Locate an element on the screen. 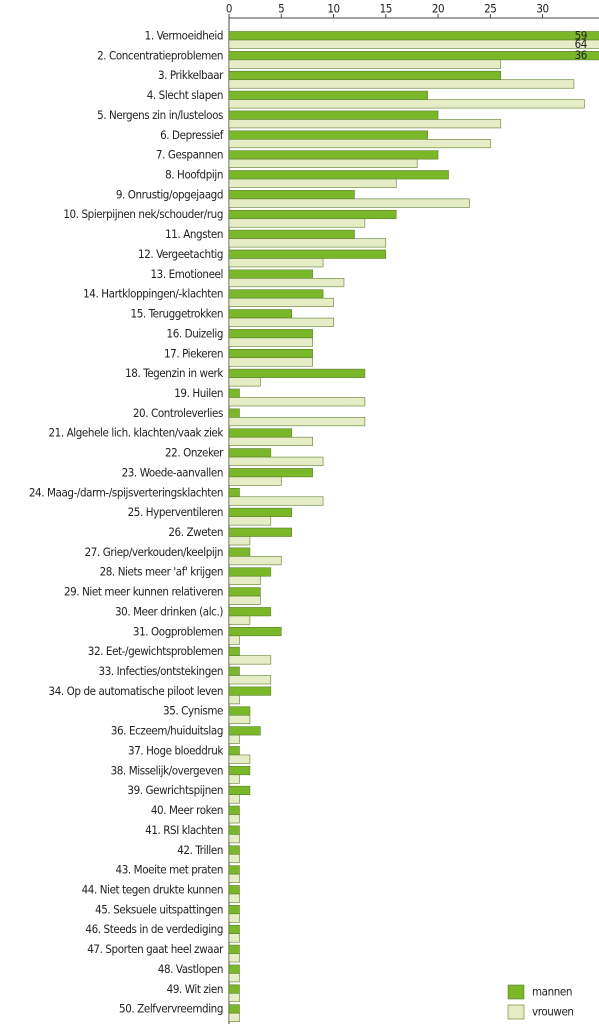 This screenshot has width=599, height=1024. y-tick-label: 36. Eczeem/huiduitslag is located at coordinates (167, 731).